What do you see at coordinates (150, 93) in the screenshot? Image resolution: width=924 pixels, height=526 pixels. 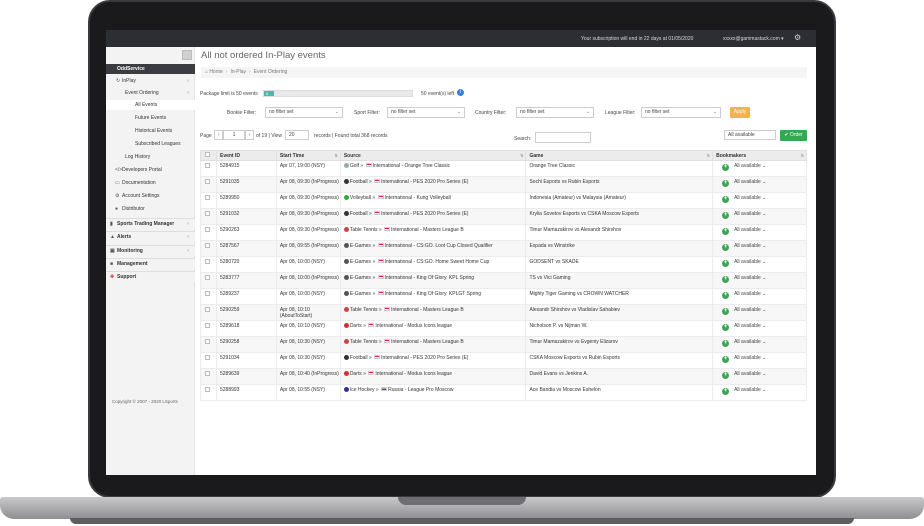 I see `sidebar-item-event-ordering: Event Ordering ‹` at bounding box center [150, 93].